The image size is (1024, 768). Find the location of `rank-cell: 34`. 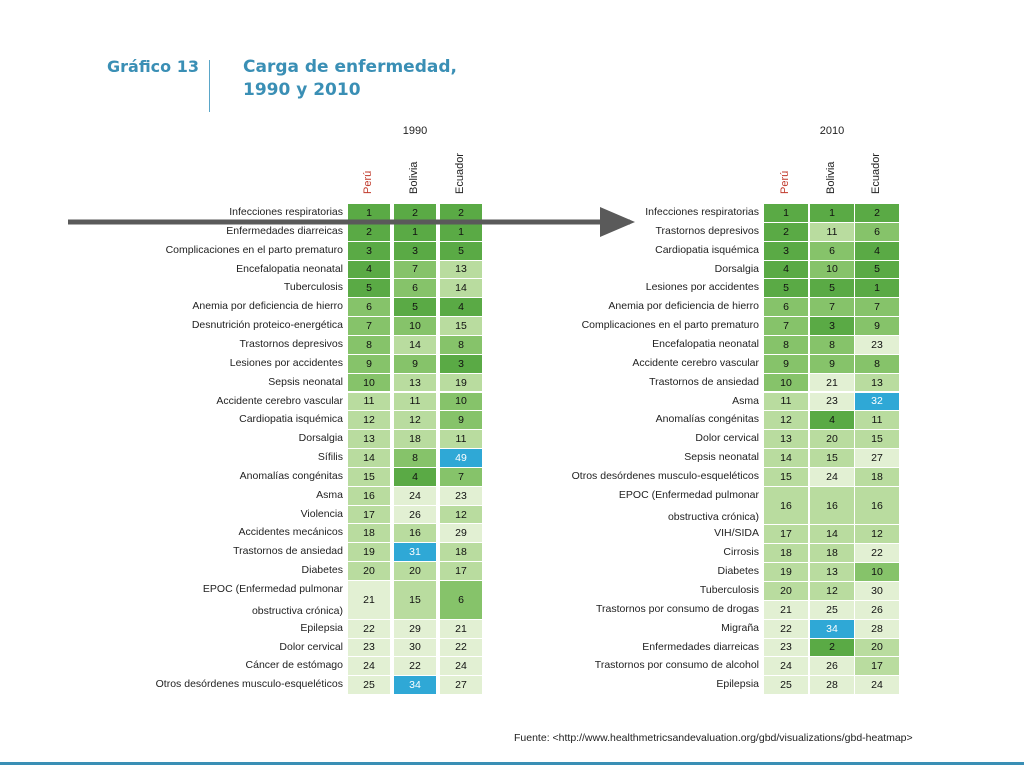

rank-cell: 34 is located at coordinates (832, 628).